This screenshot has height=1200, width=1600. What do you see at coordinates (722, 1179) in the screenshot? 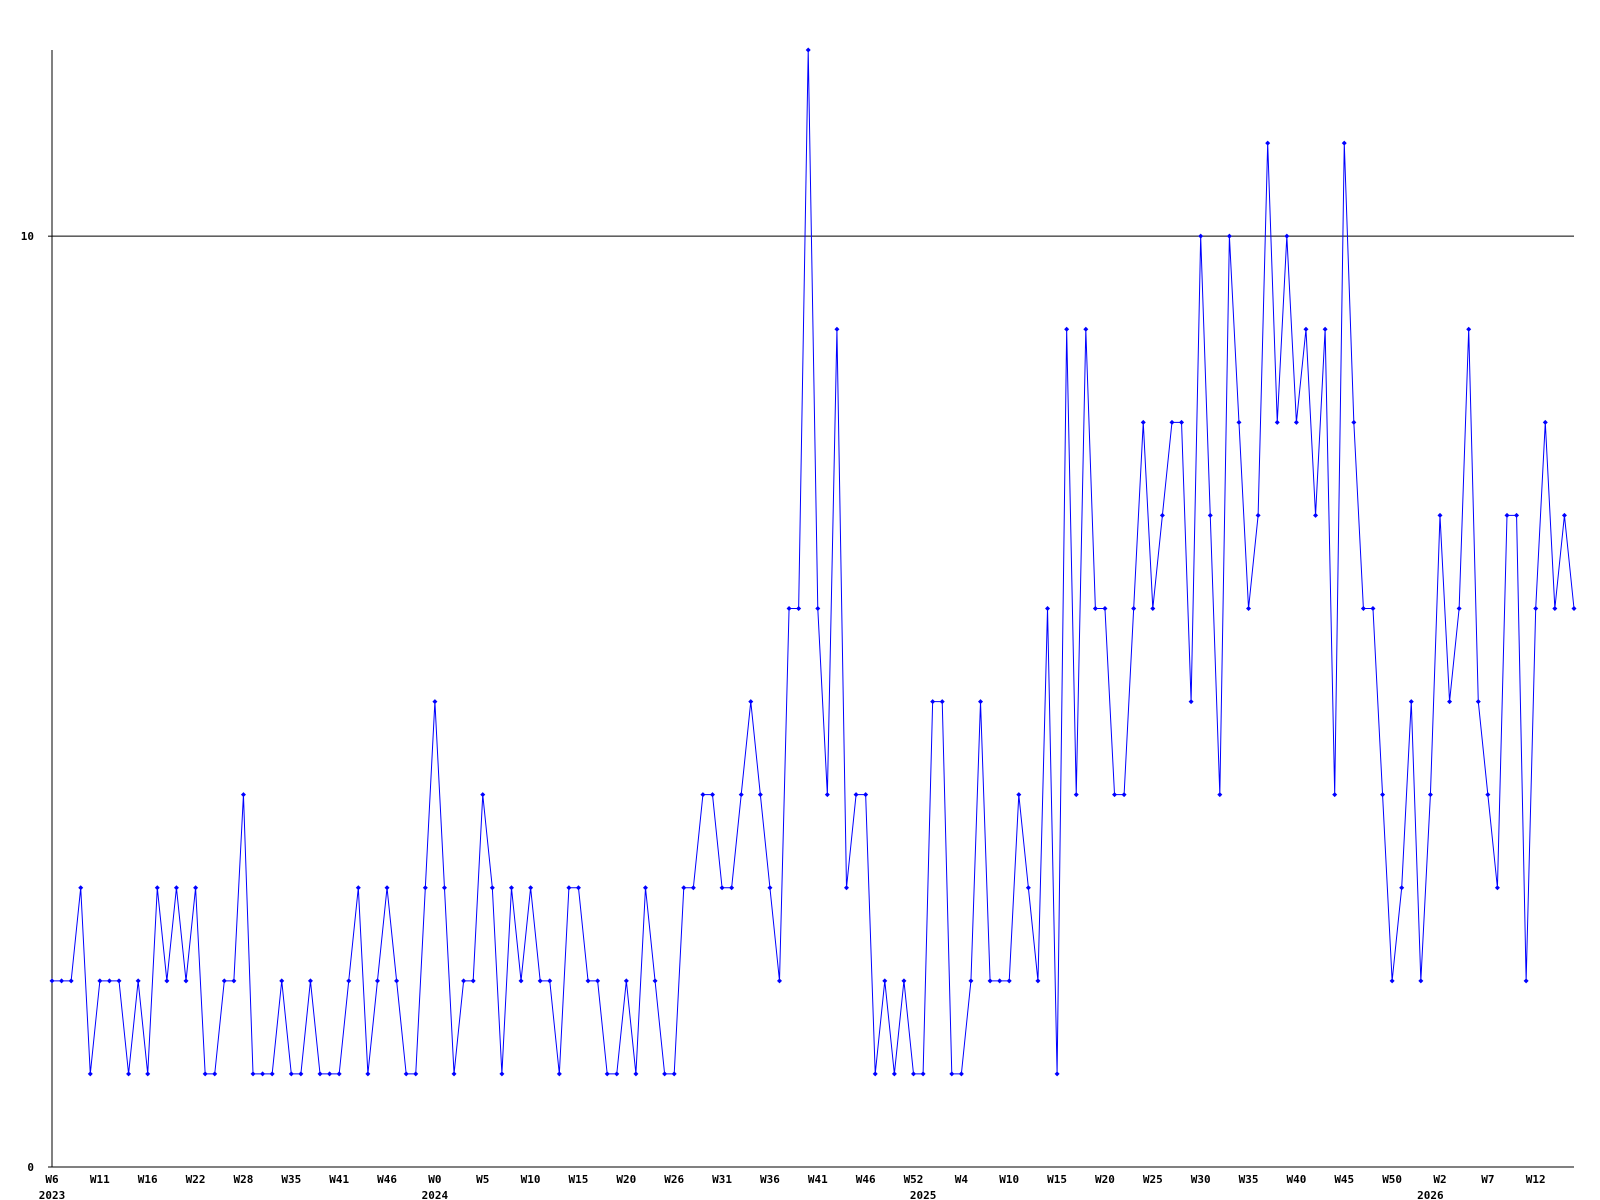
I see `x-tick-label: W31` at bounding box center [722, 1179].